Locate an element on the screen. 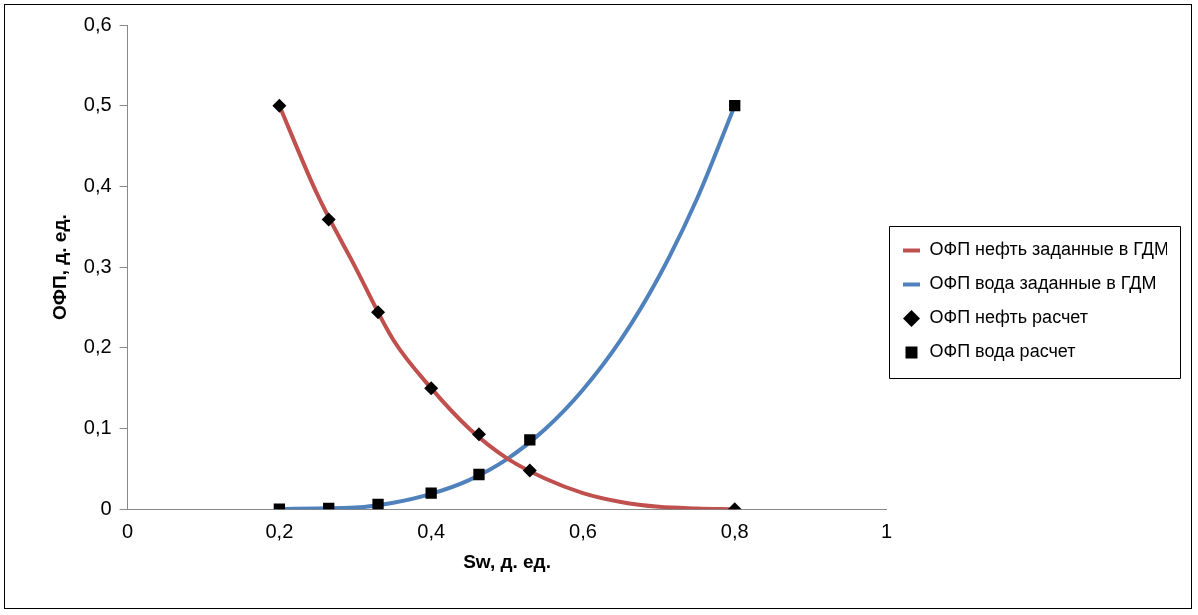 The width and height of the screenshot is (1198, 615). x-tick-label: 0,6 is located at coordinates (583, 530).